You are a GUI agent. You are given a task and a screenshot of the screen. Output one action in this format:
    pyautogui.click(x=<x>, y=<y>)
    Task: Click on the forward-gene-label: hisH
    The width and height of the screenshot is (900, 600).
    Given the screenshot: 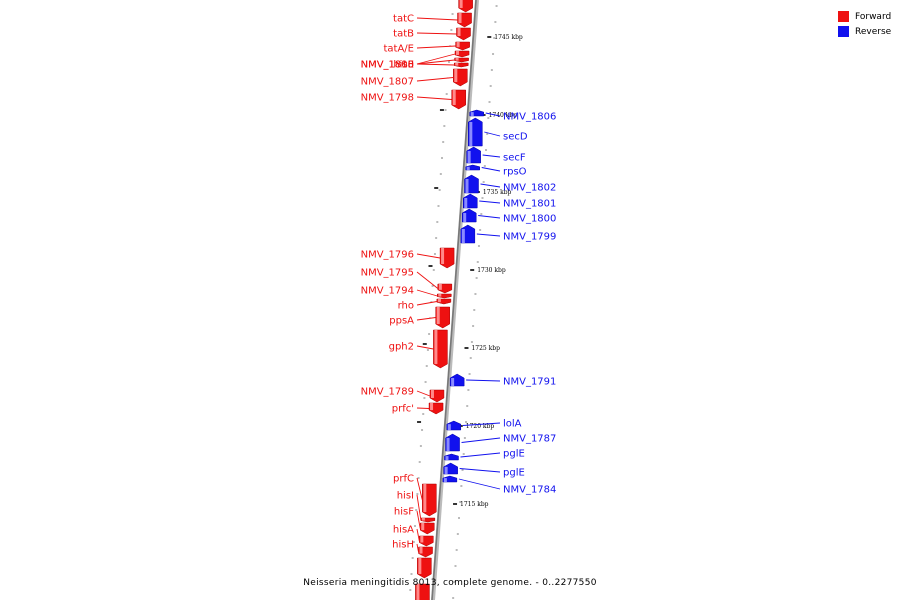 What is the action you would take?
    pyautogui.click(x=403, y=545)
    